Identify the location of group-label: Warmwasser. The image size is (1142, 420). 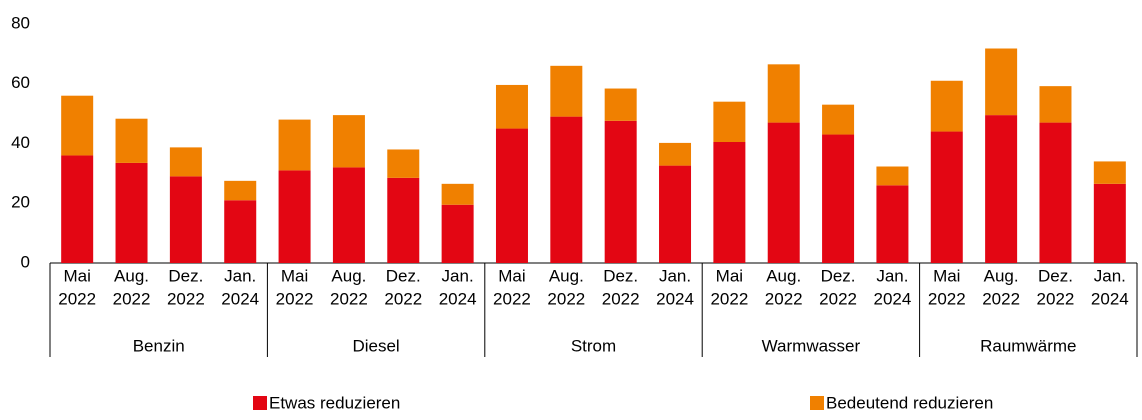
(811, 345).